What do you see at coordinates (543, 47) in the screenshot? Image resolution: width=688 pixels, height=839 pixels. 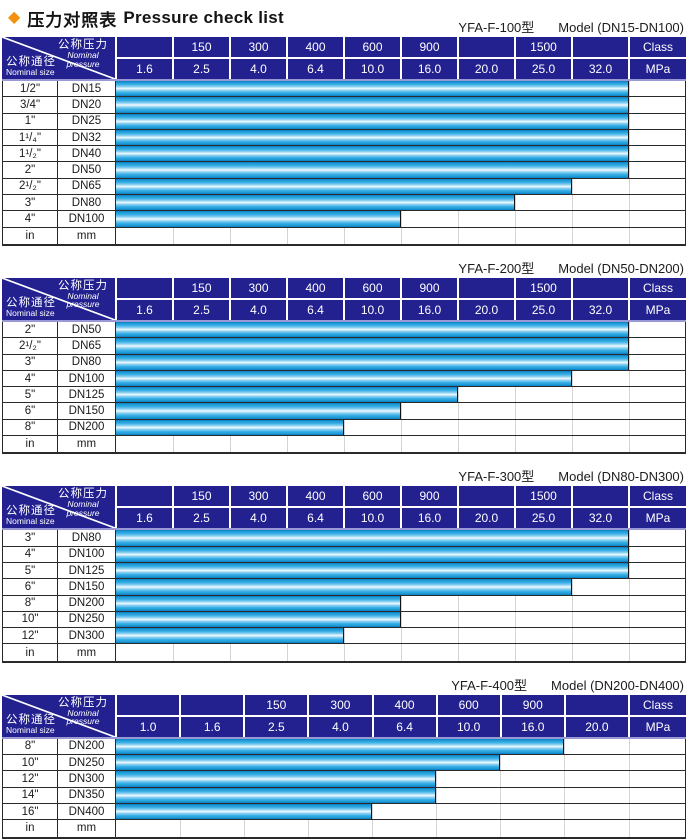 I see `class-header-cell: 1500` at bounding box center [543, 47].